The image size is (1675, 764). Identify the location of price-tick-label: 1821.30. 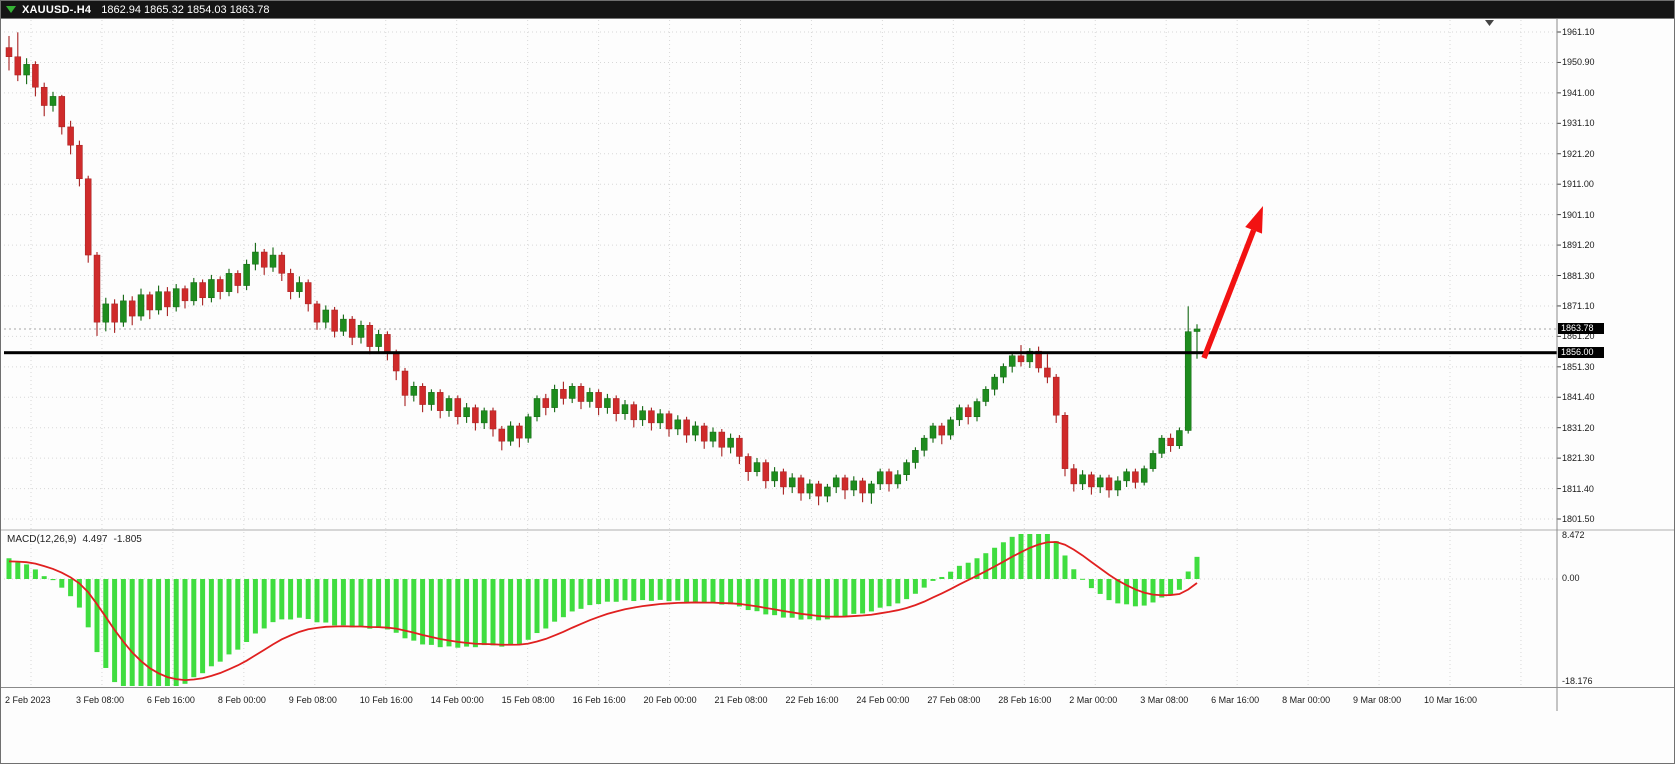
(1578, 458).